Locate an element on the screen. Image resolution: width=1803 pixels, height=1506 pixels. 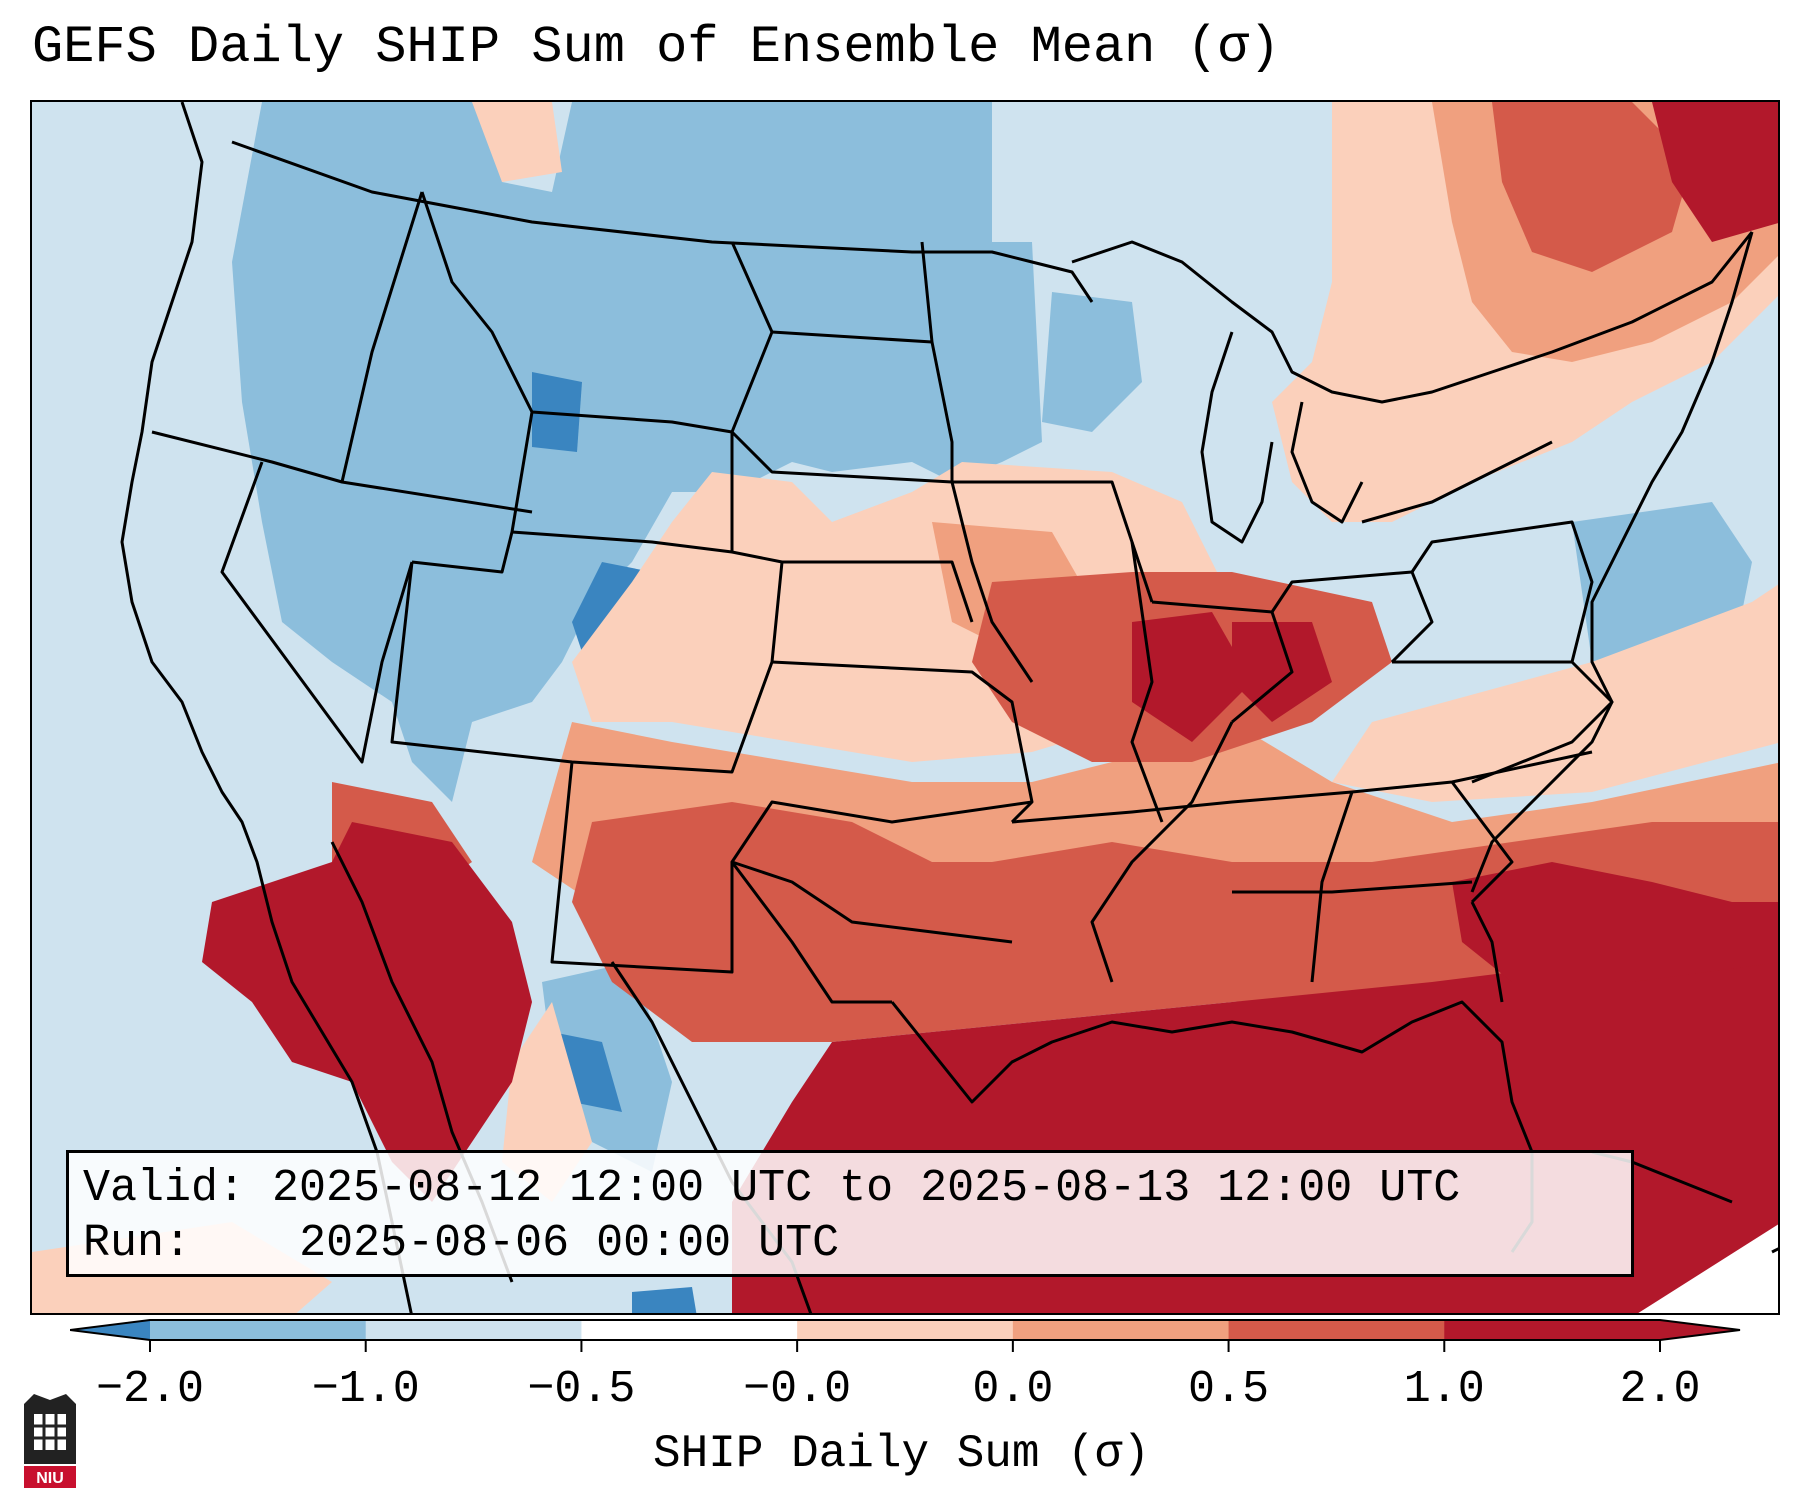
colorbar-tick-label: 0.0 is located at coordinates (1013, 1389).